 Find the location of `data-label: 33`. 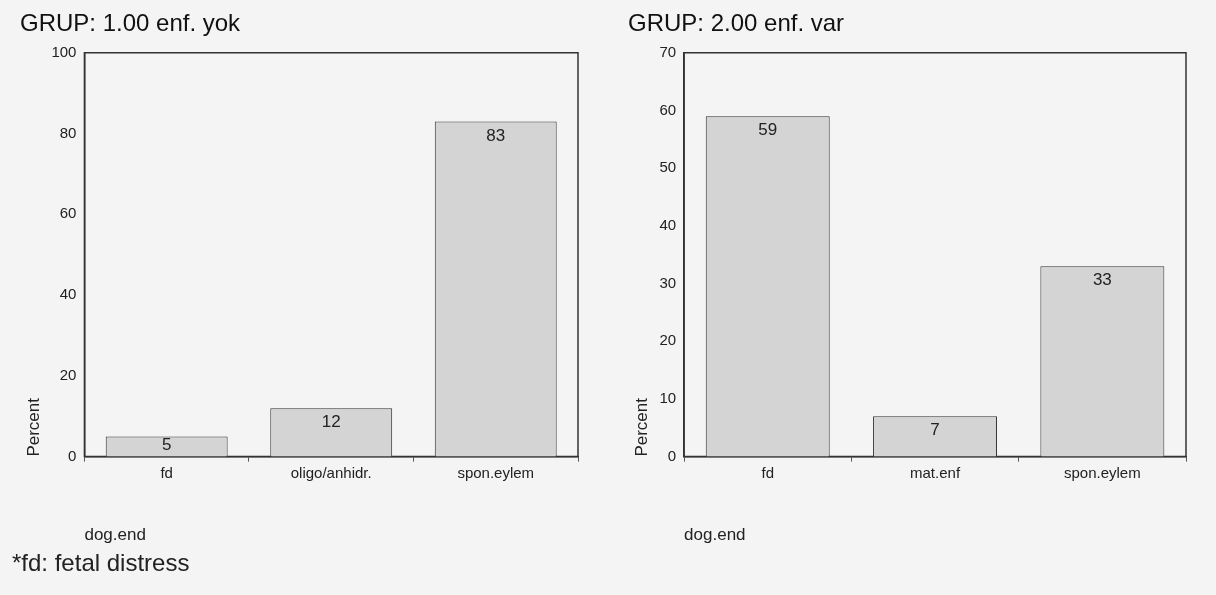

data-label: 33 is located at coordinates (1102, 280).